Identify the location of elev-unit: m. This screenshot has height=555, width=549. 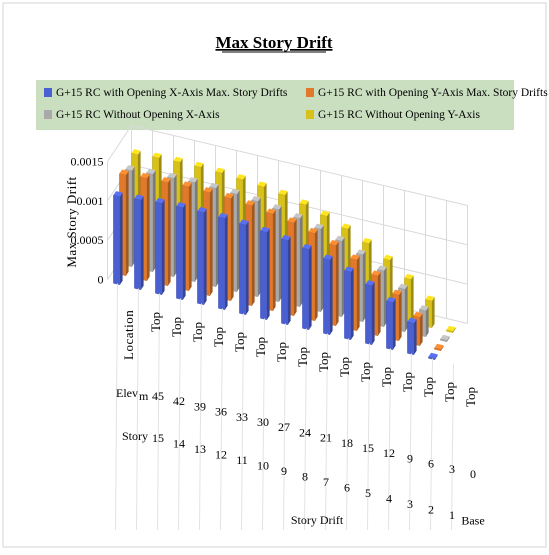
(144, 396).